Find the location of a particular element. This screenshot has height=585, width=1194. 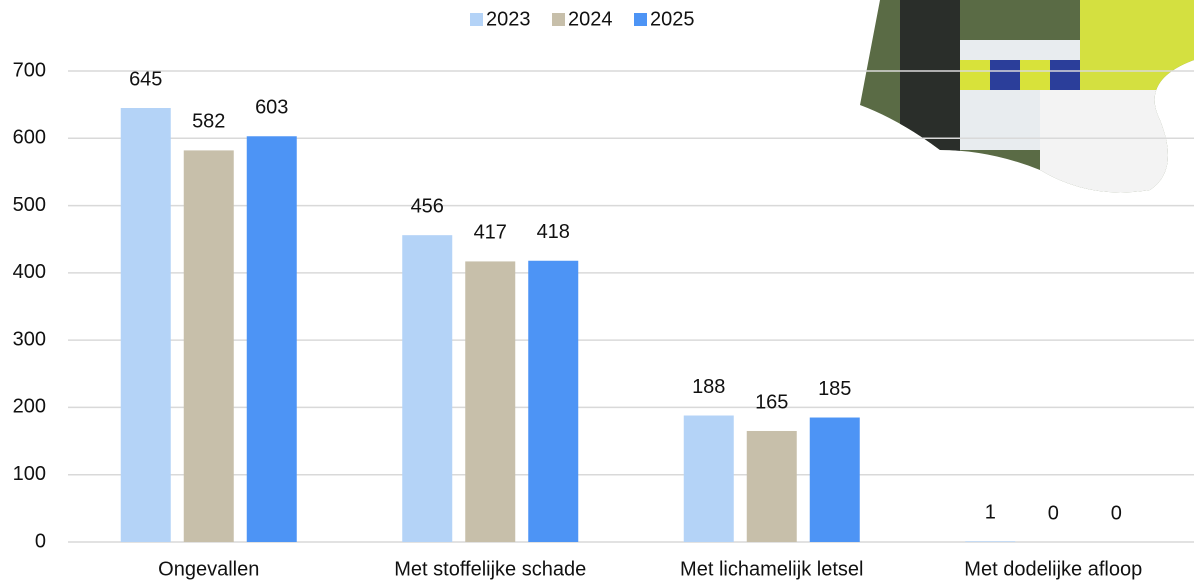

x-tick-label: Met dodelijke afloop is located at coordinates (1053, 569).